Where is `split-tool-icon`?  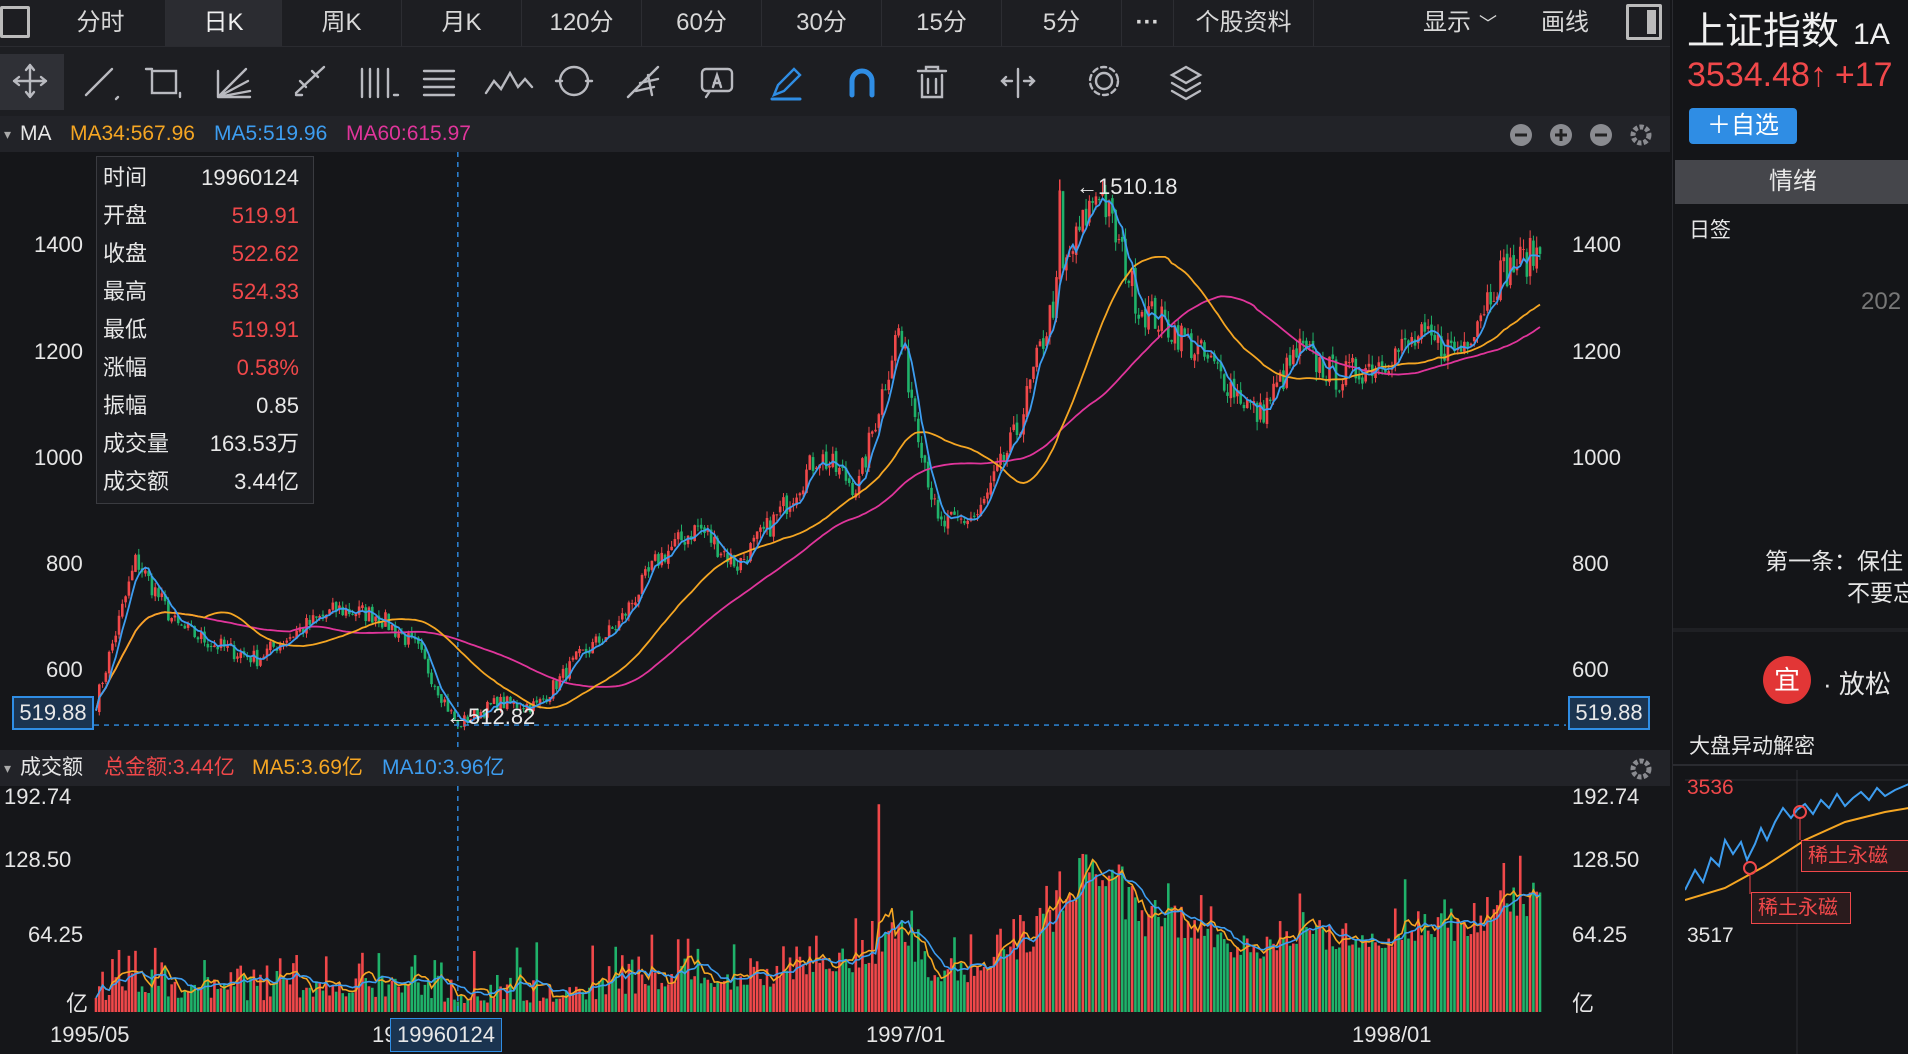 split-tool-icon is located at coordinates (1018, 83).